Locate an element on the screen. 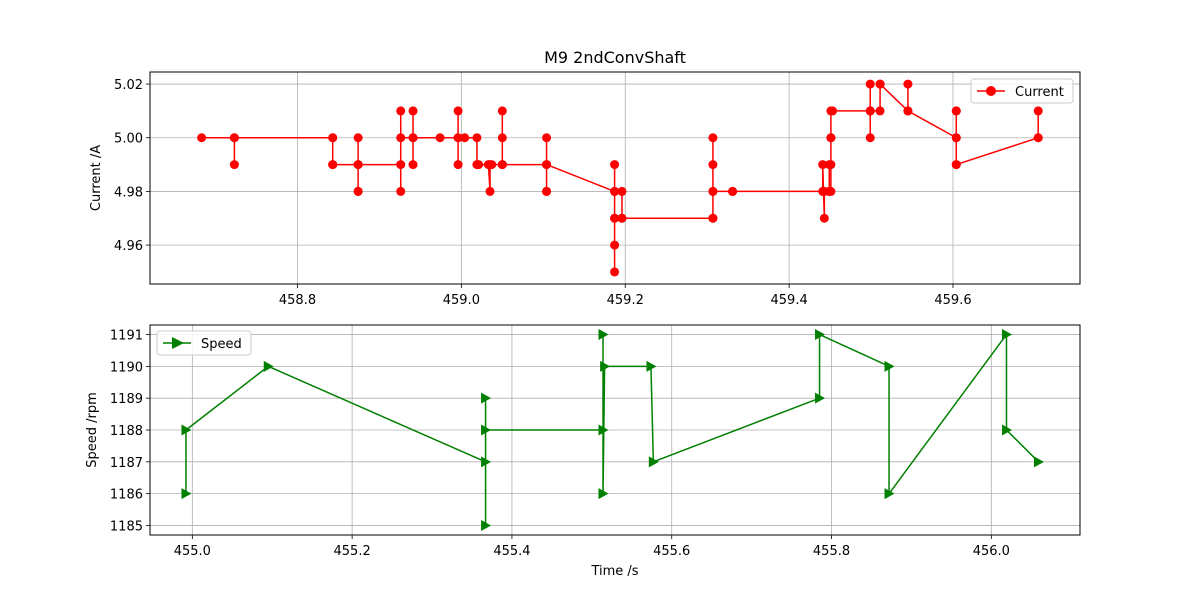  speed-y-tick-label: 1190 is located at coordinates (126, 367).